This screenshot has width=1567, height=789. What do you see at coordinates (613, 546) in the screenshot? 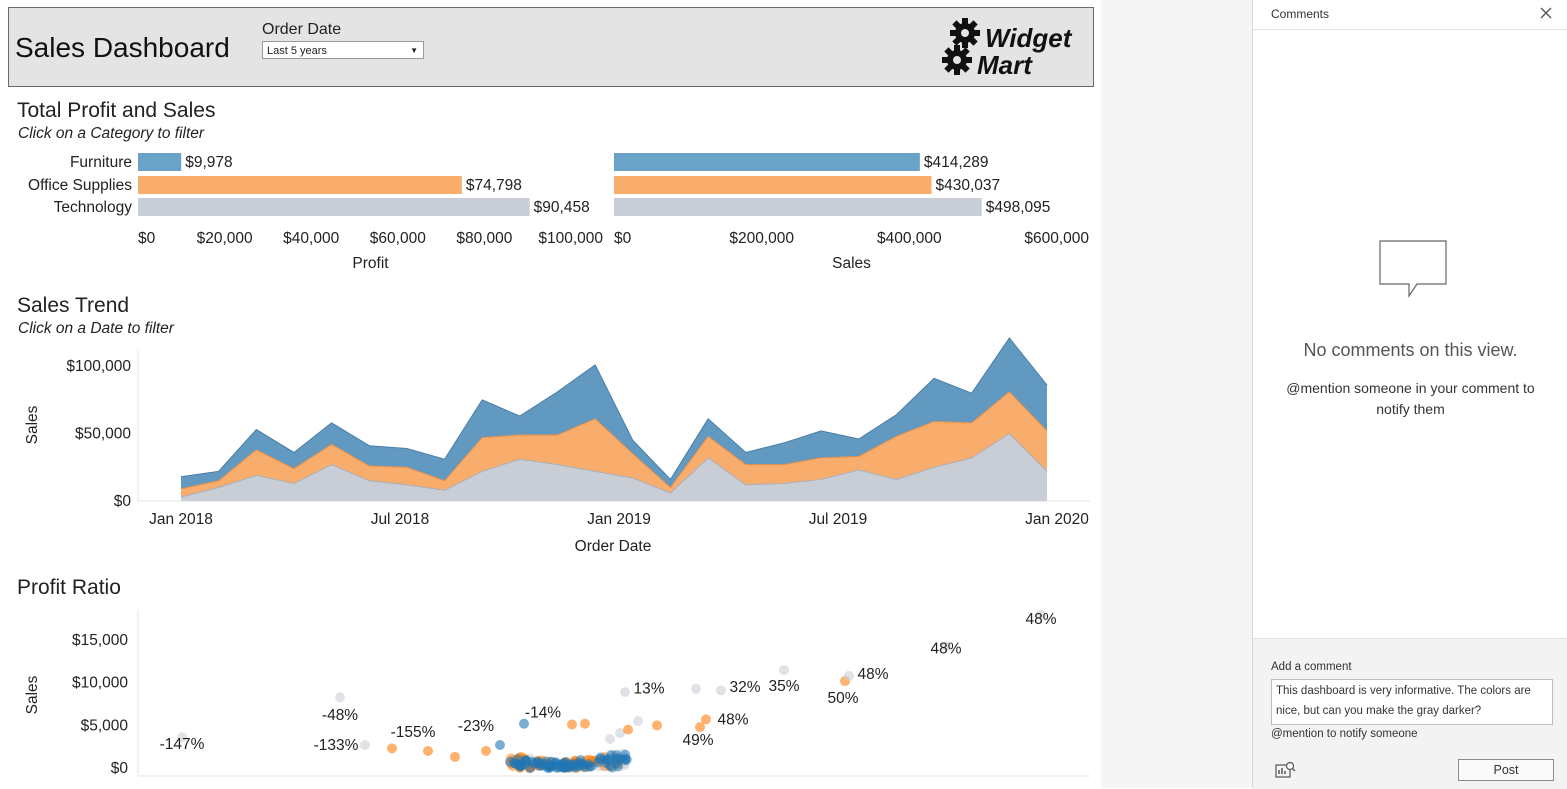
I see `x-axis-title: Order Date` at bounding box center [613, 546].